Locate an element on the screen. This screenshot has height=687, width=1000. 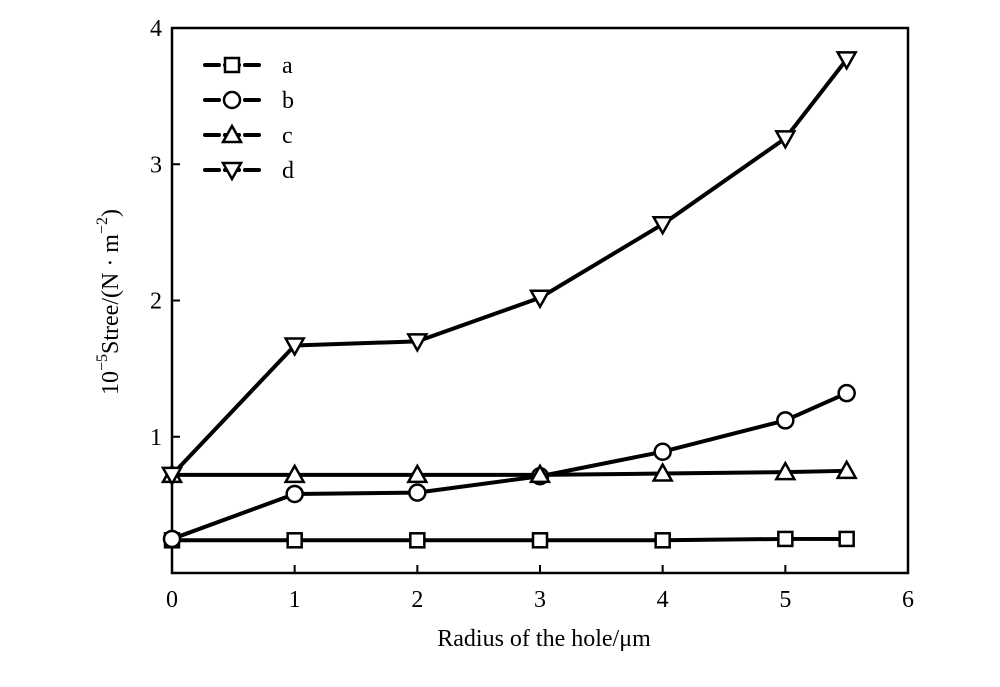
x-tick-label: 4 is located at coordinates (663, 600).